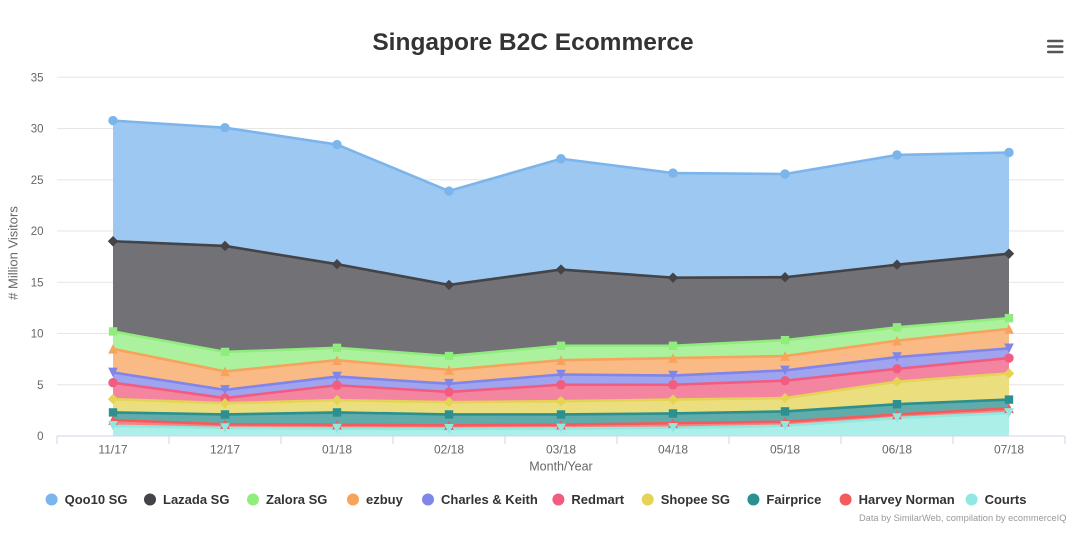 This screenshot has height=536, width=1072. What do you see at coordinates (532, 42) in the screenshot?
I see `svg-text: Singapore B2C Ecommerce` at bounding box center [532, 42].